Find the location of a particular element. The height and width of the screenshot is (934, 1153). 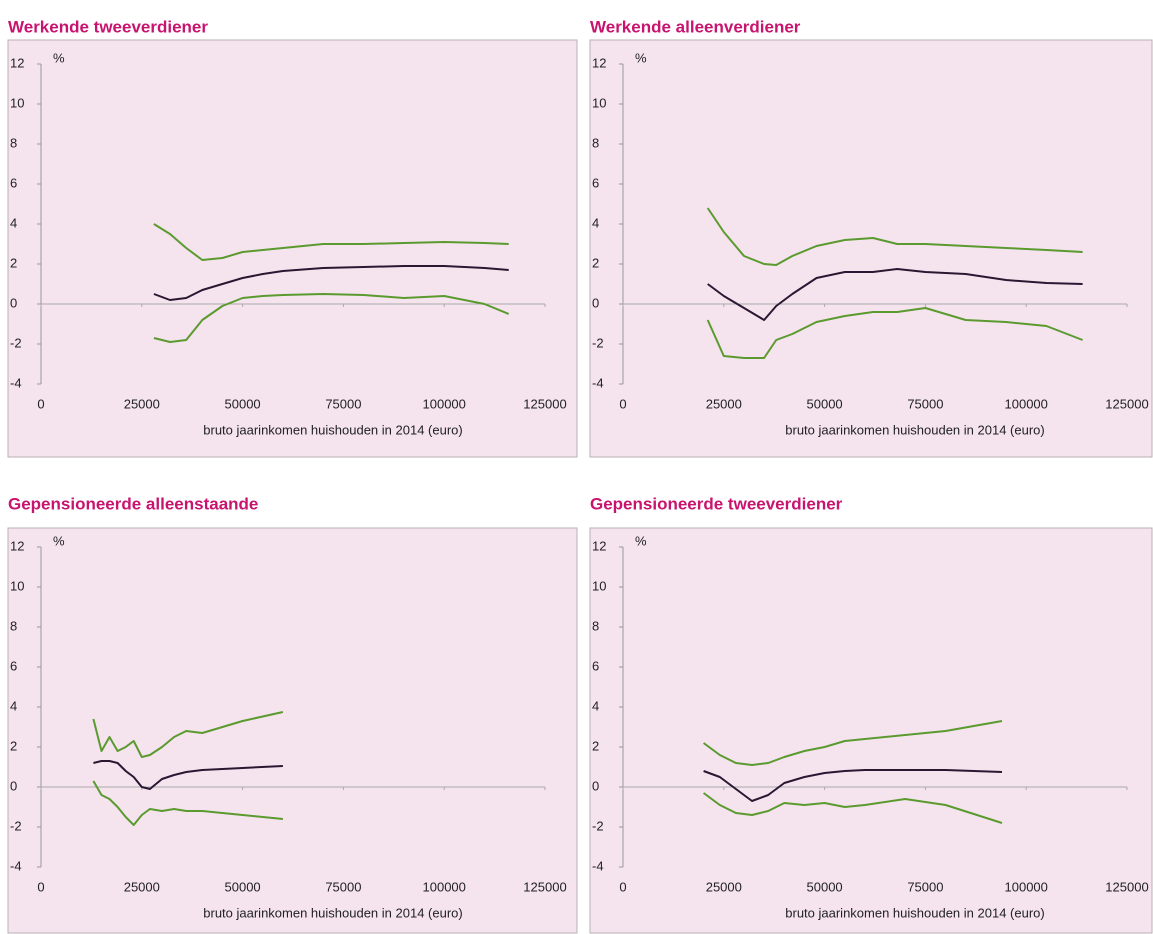

chart-title: Gepensioneerde tweeverdiener is located at coordinates (716, 503).